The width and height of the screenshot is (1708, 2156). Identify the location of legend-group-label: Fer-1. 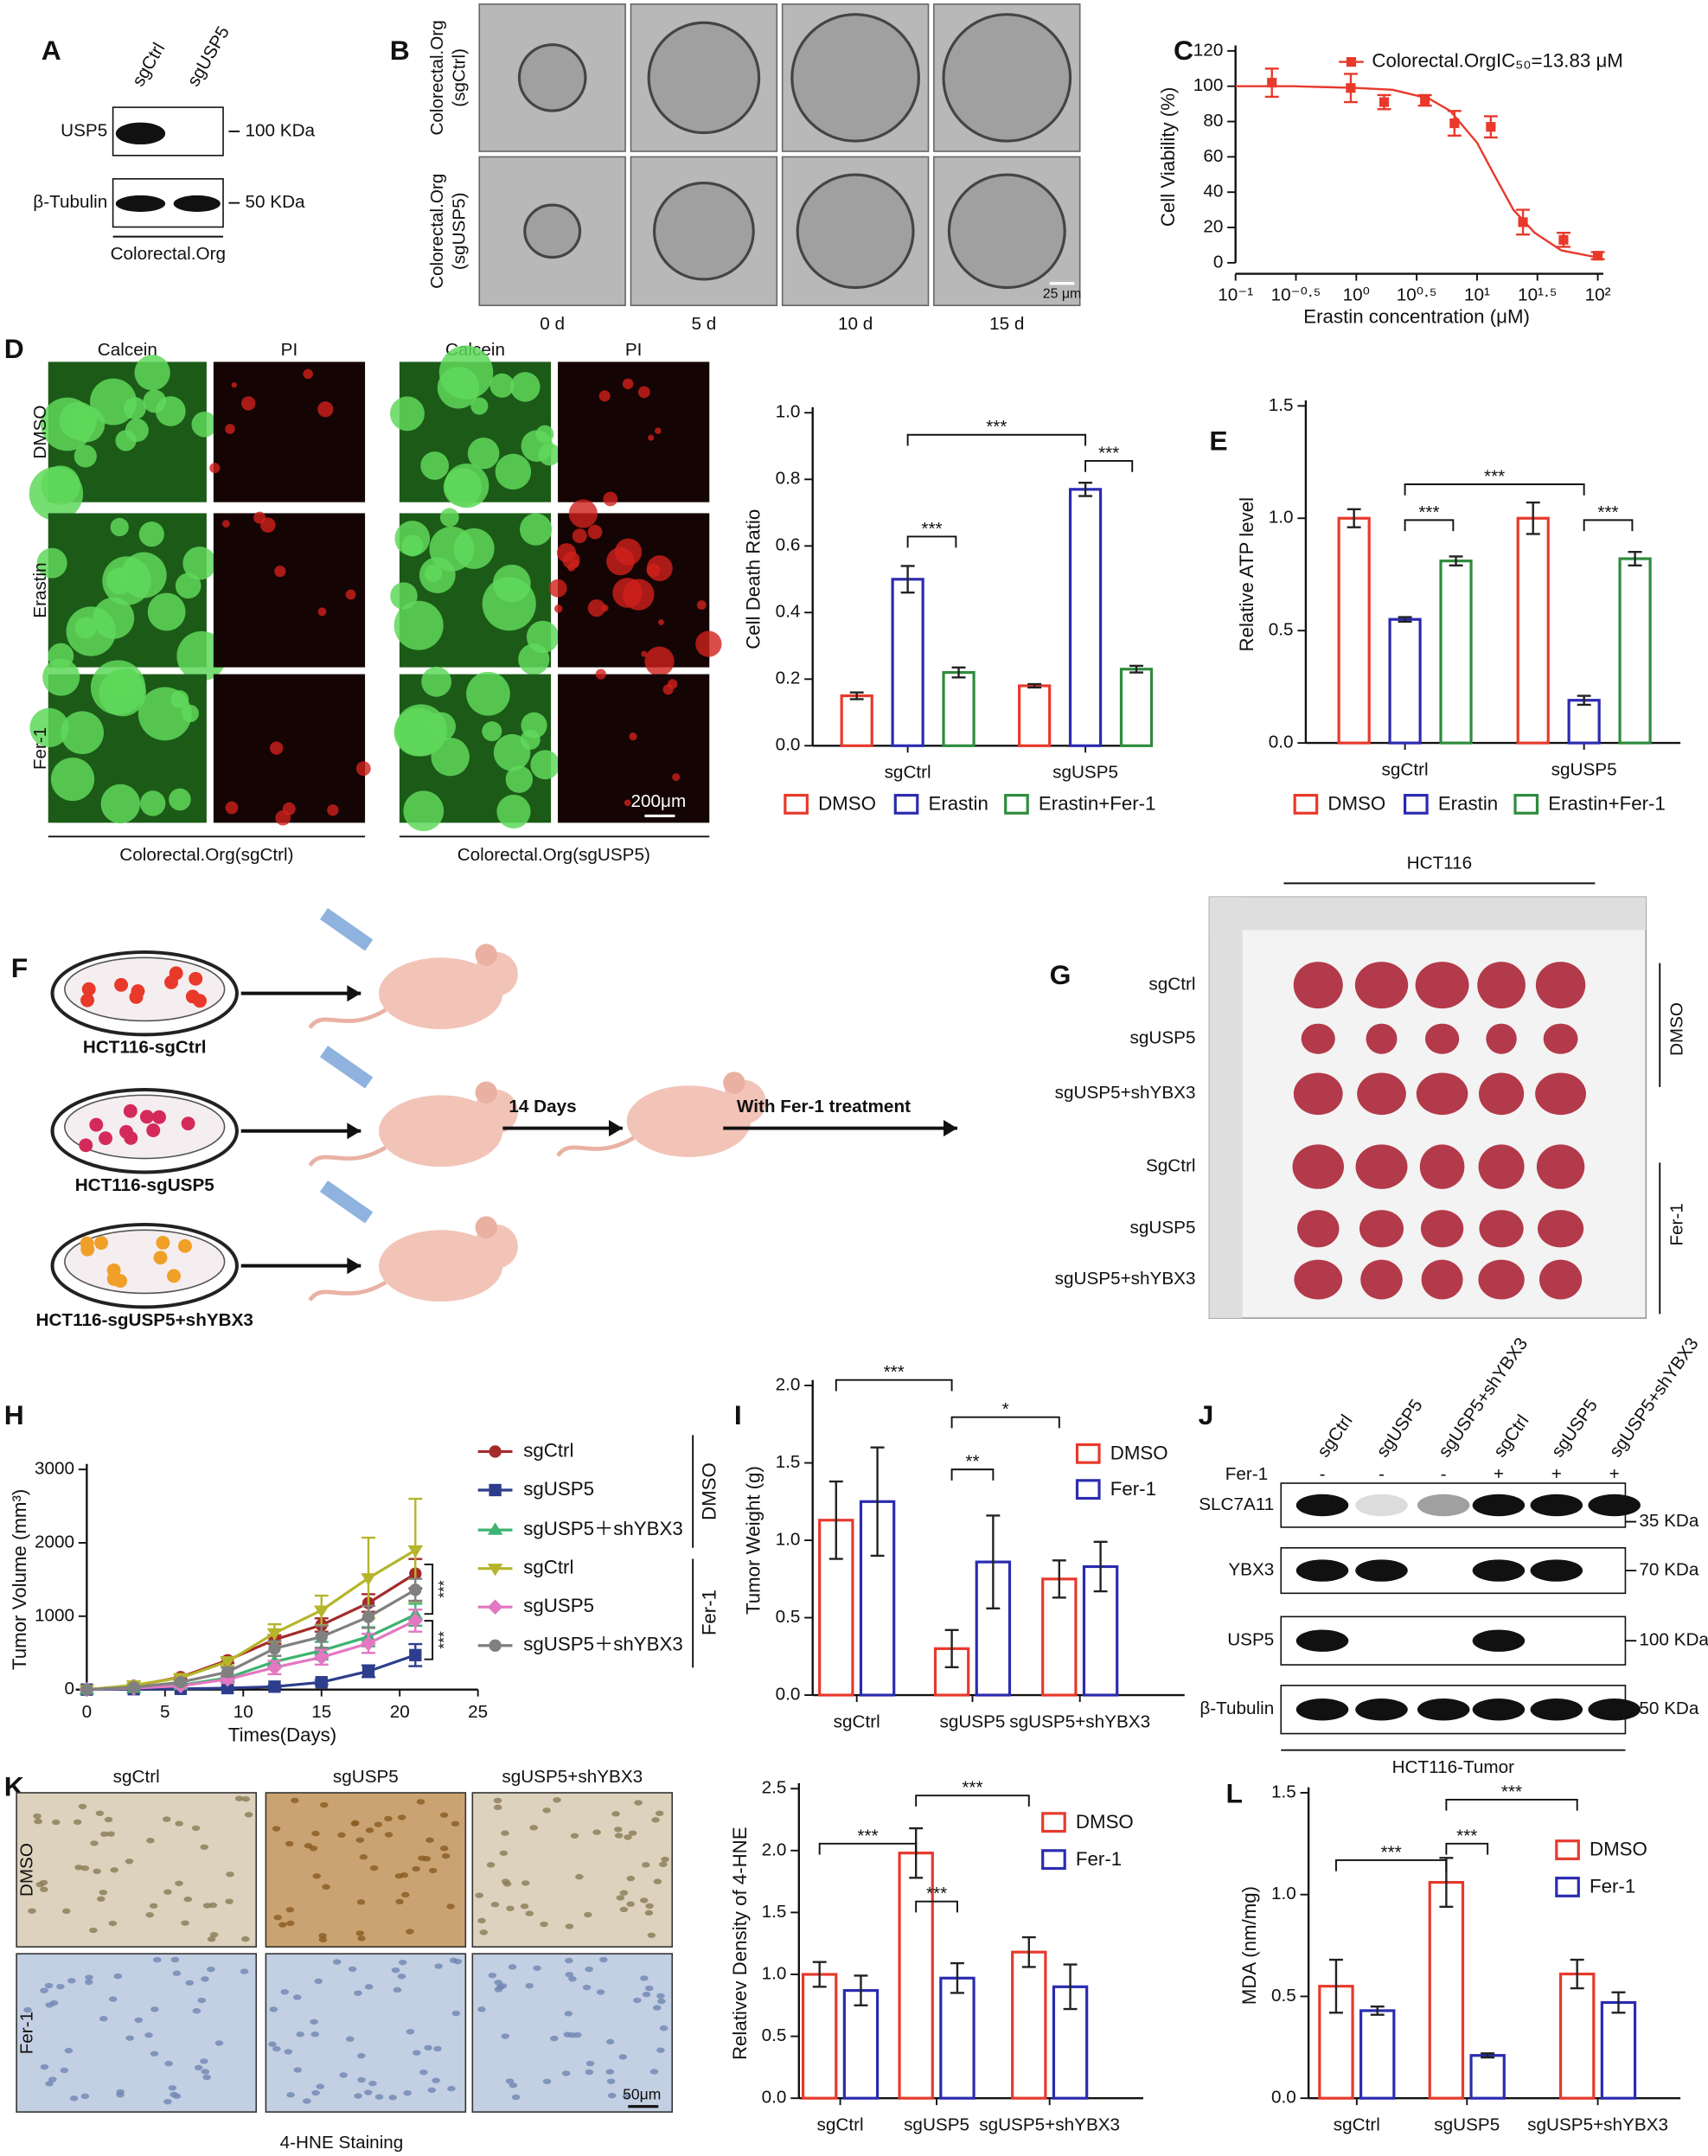
(709, 1613).